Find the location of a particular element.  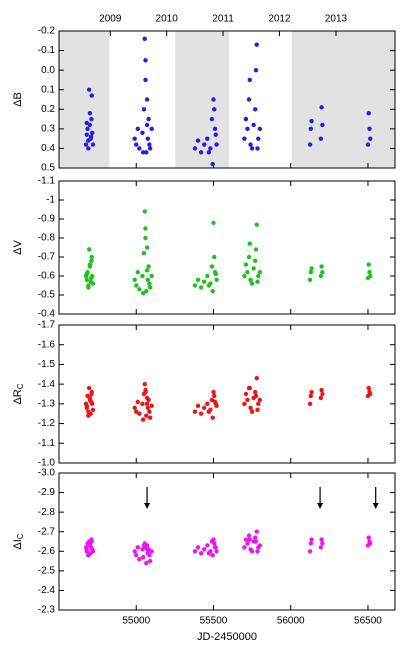

y-tick-label: -0.4 is located at coordinates (47, 314).